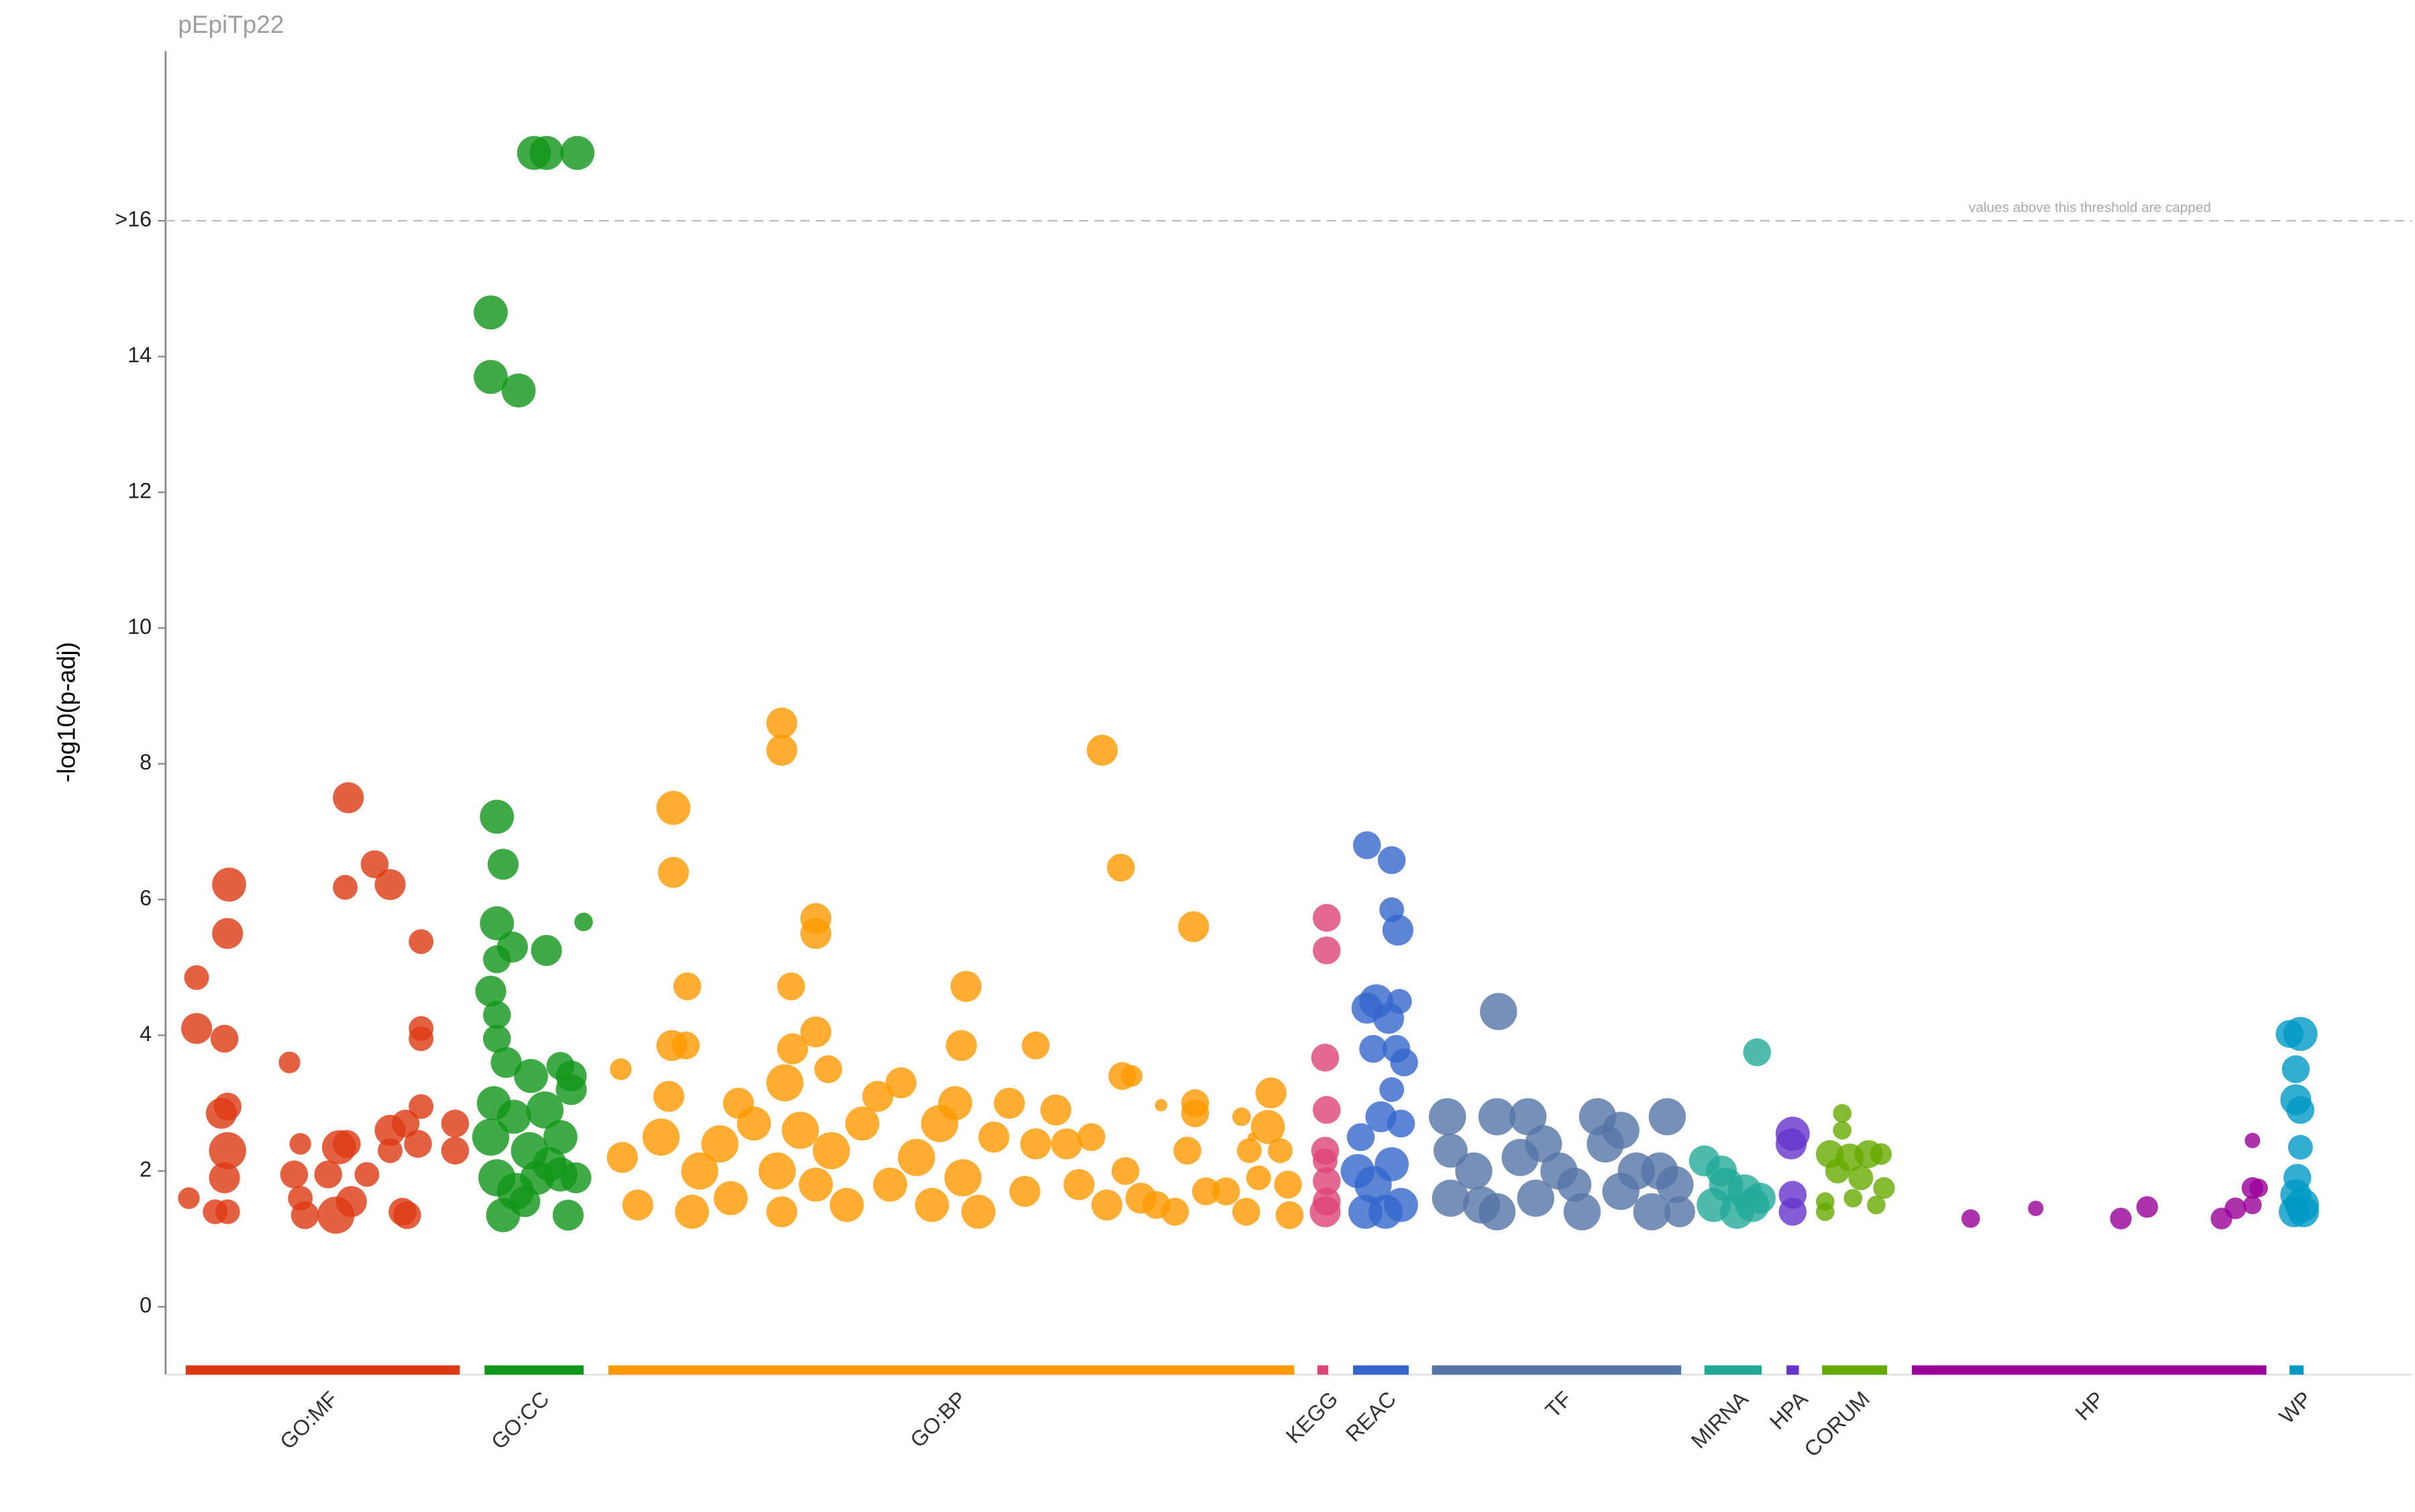 The image size is (2415, 1512). What do you see at coordinates (146, 1169) in the screenshot?
I see `y-tick-label: 2` at bounding box center [146, 1169].